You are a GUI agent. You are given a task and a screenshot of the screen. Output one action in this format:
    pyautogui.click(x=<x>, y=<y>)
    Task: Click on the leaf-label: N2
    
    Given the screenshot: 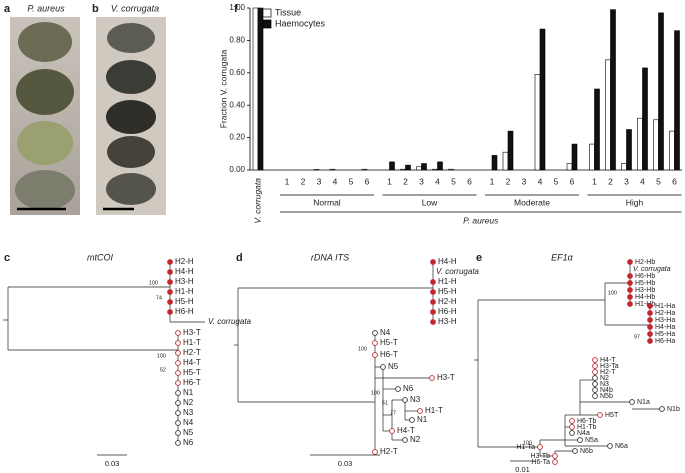 What is the action you would take?
    pyautogui.click(x=604, y=378)
    